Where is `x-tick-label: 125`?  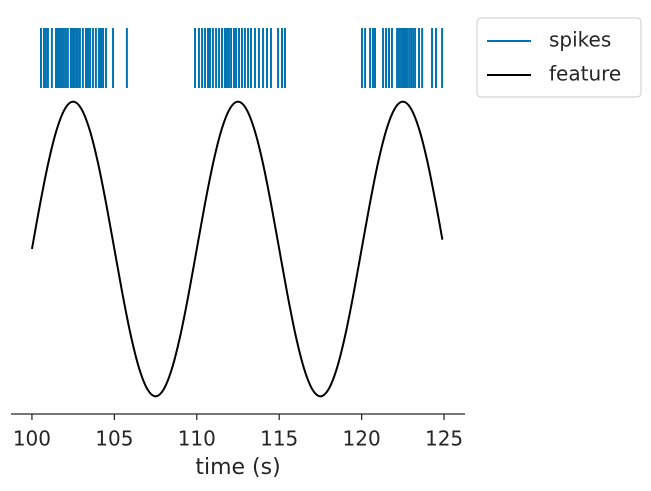
x-tick-label: 125 is located at coordinates (444, 439).